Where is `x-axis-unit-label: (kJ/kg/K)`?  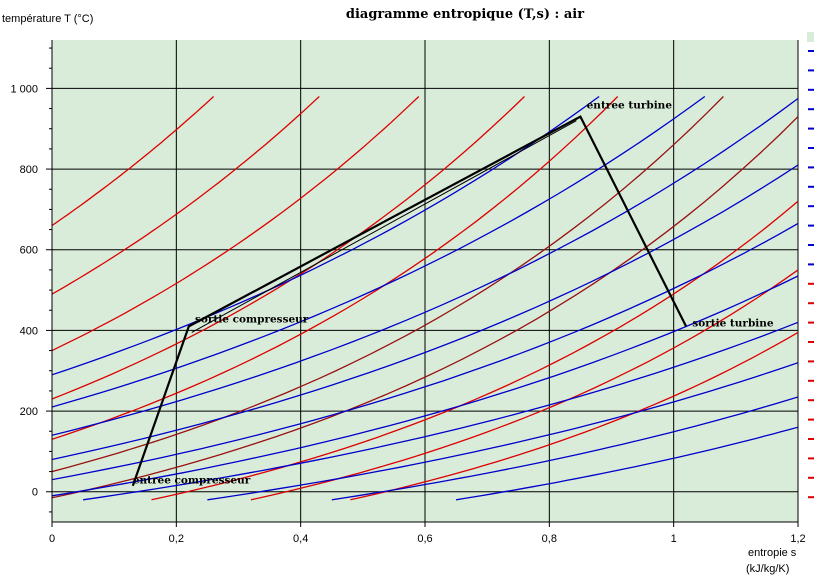
x-axis-unit-label: (kJ/kg/K) is located at coordinates (767, 569).